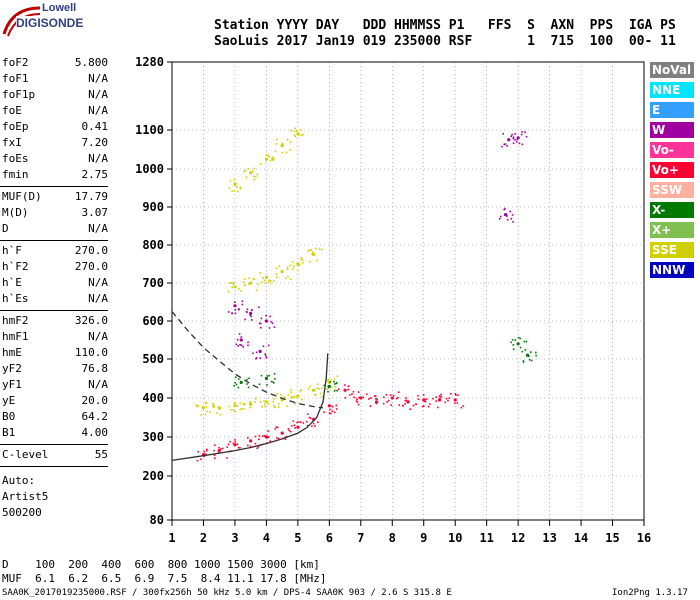 The image size is (700, 600). What do you see at coordinates (12, 250) in the screenshot?
I see `param-name: h`F` at bounding box center [12, 250].